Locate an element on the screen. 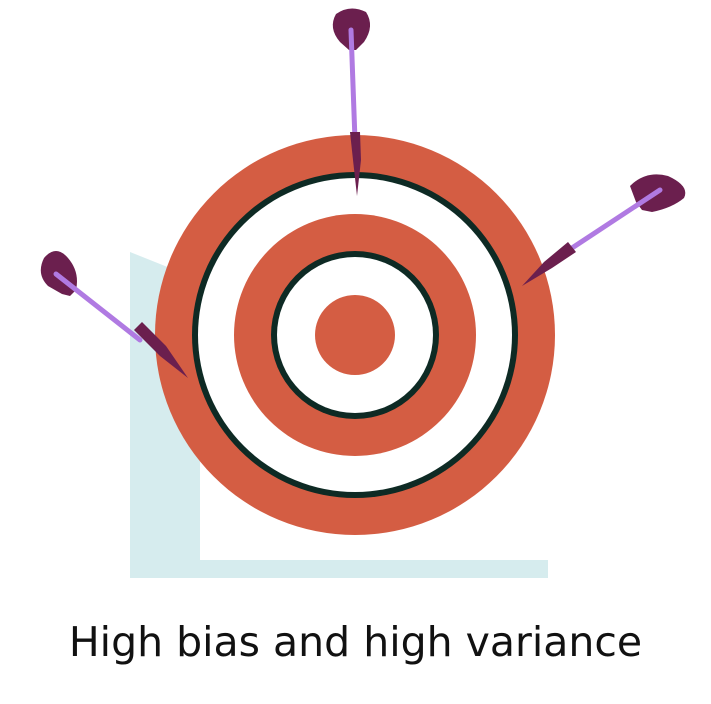  target-bullseye is located at coordinates (355, 335).